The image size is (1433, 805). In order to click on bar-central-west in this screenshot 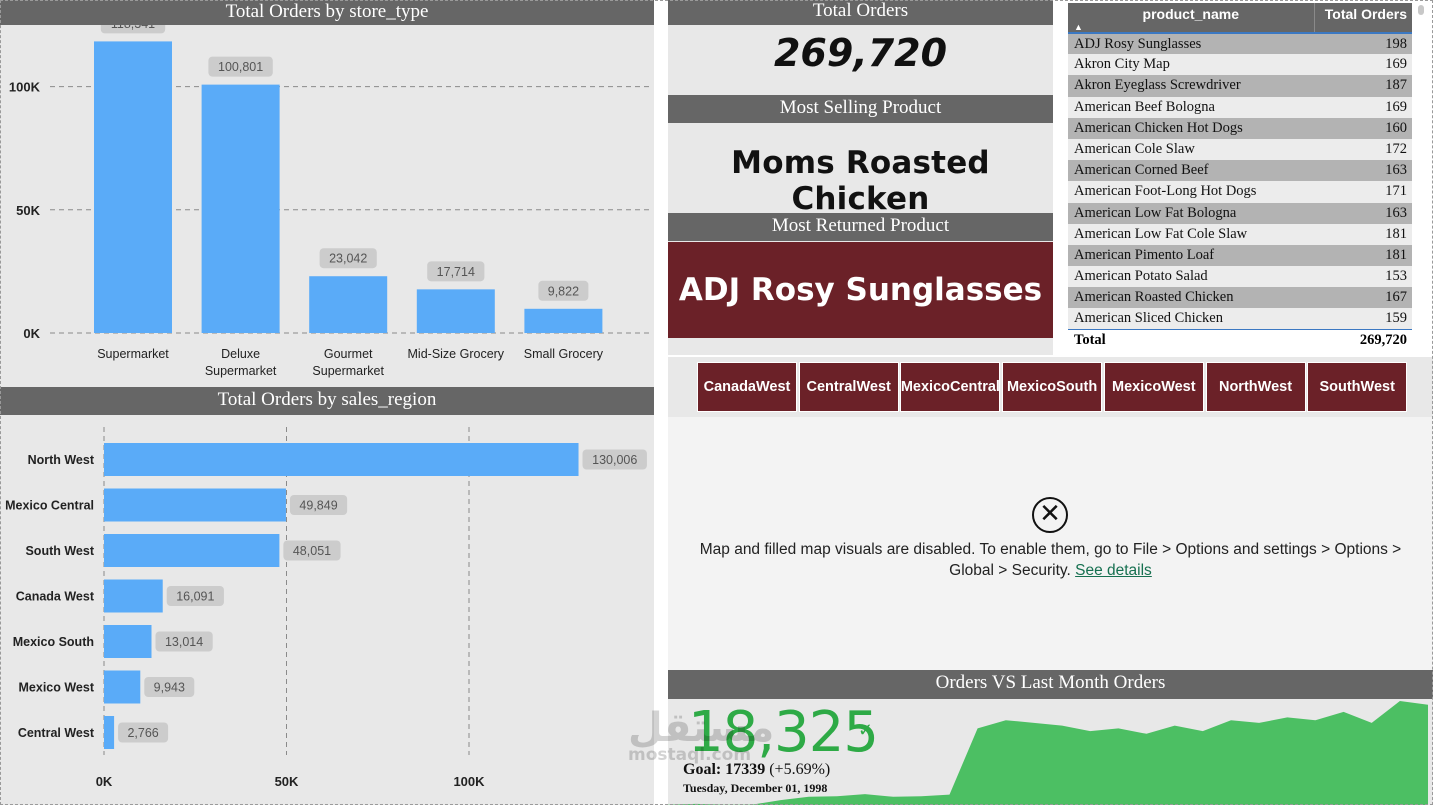, I will do `click(109, 732)`.